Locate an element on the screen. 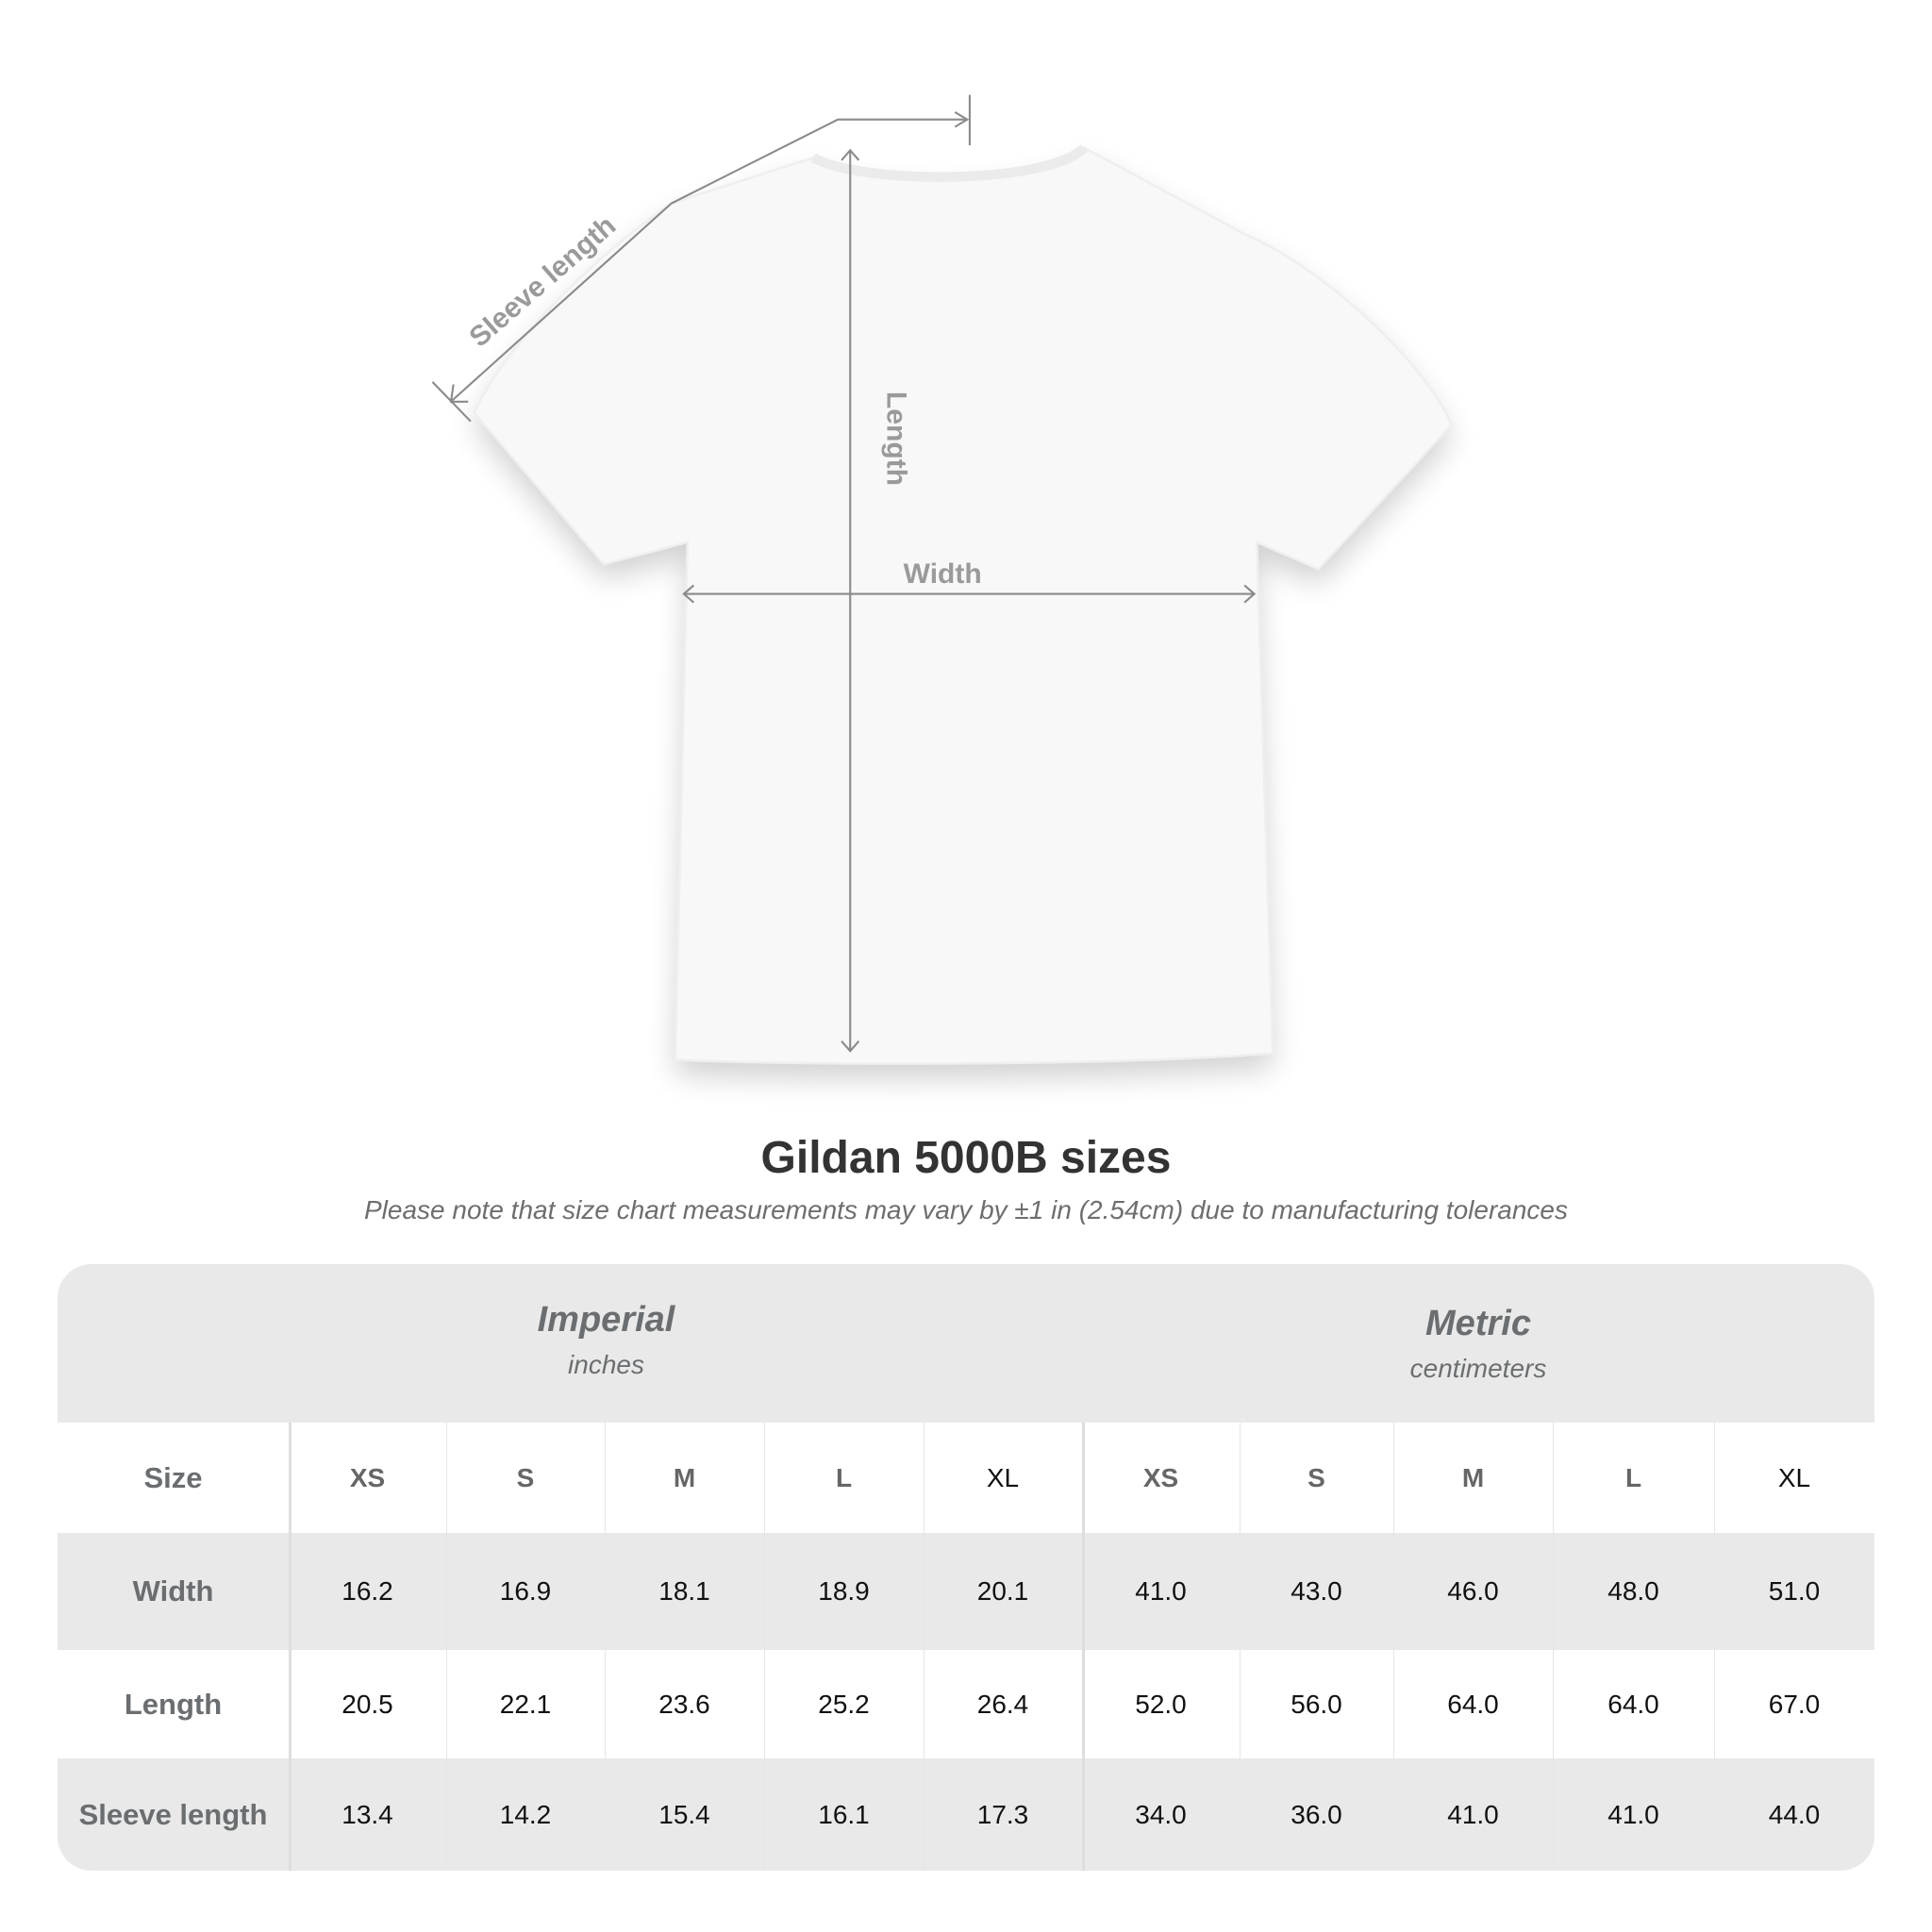  table-cell: 18.9 is located at coordinates (844, 1591).